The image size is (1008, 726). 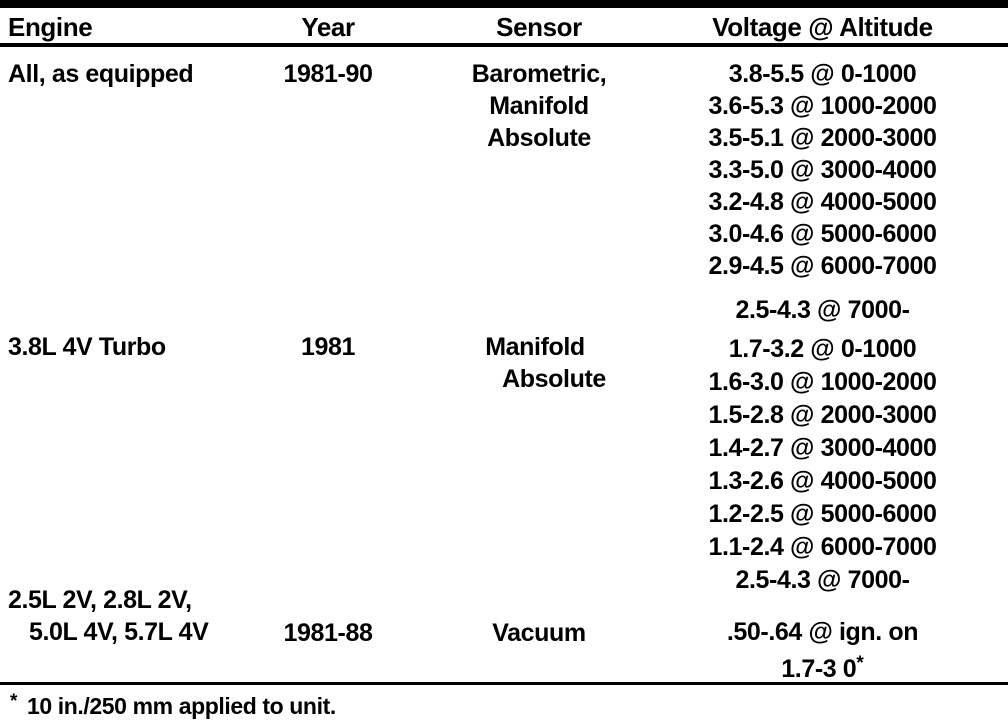 I want to click on voltage-line: 1.1-2.4 @ 6000-7000, so click(x=822, y=547).